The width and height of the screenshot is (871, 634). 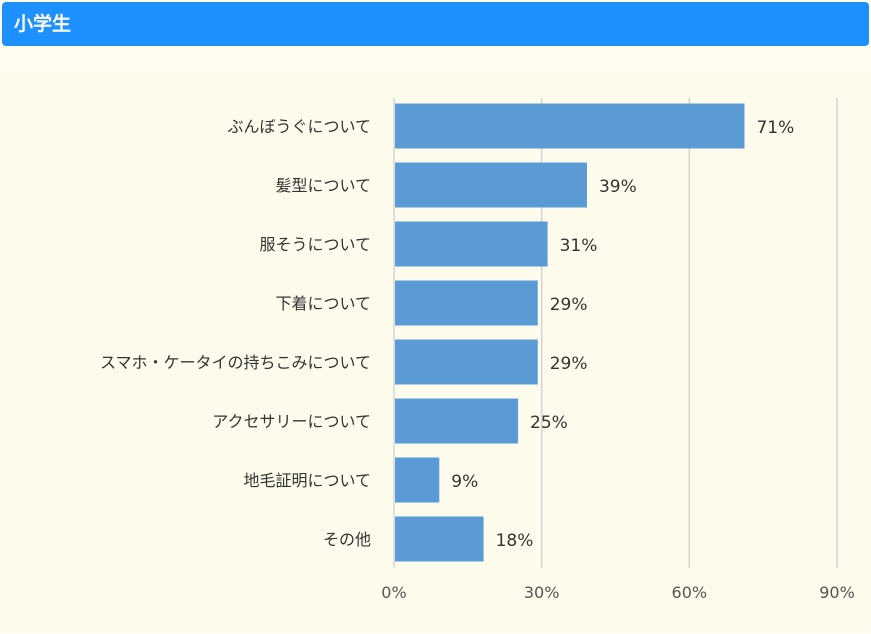 What do you see at coordinates (307, 480) in the screenshot?
I see `category-label: 地毛証明について` at bounding box center [307, 480].